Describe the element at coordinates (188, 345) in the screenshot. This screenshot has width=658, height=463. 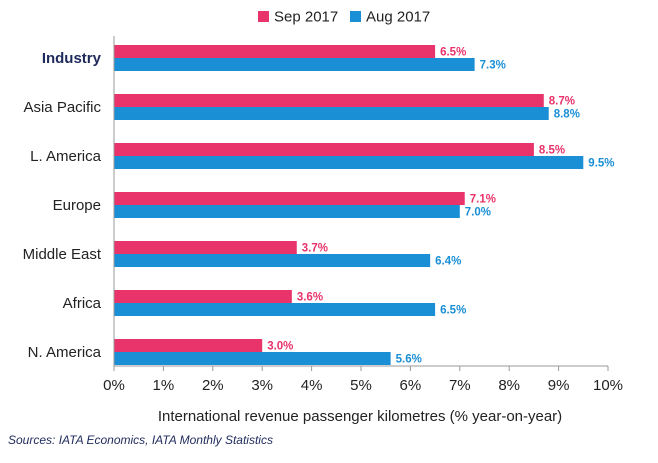
I see `bar-n-america-sep-2017` at that location.